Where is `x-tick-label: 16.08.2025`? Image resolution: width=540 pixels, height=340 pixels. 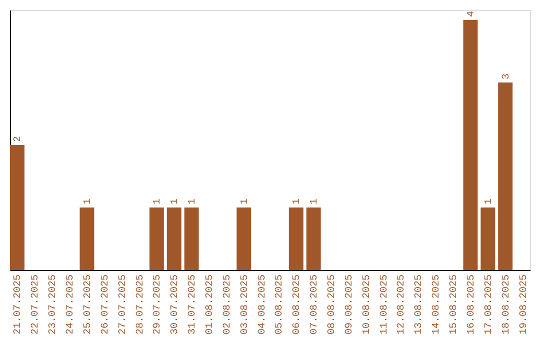
x-tick-label: 16.08.2025 is located at coordinates (472, 304).